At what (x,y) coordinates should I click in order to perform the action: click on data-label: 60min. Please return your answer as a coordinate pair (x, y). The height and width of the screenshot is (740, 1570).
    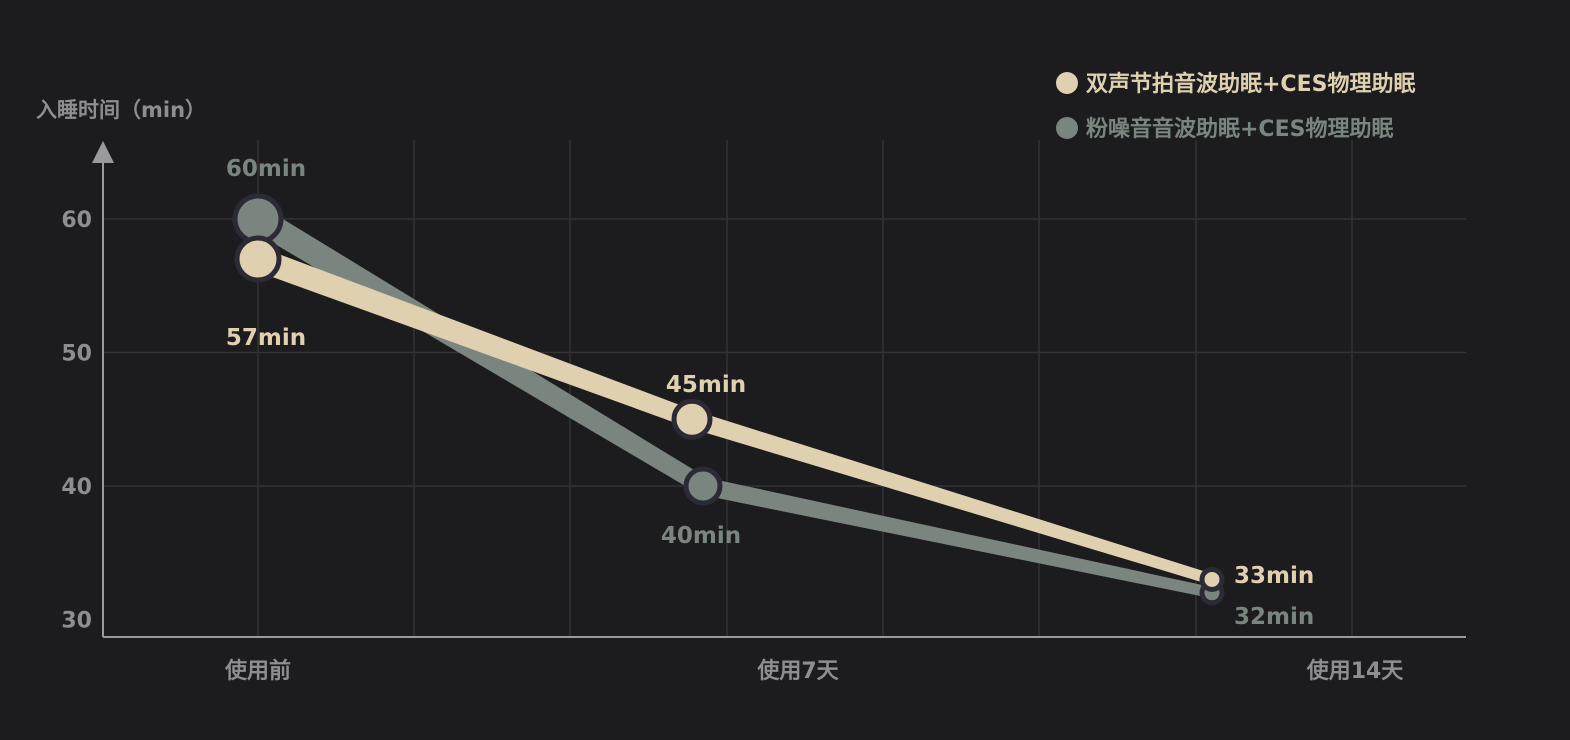
    Looking at the image, I should click on (266, 169).